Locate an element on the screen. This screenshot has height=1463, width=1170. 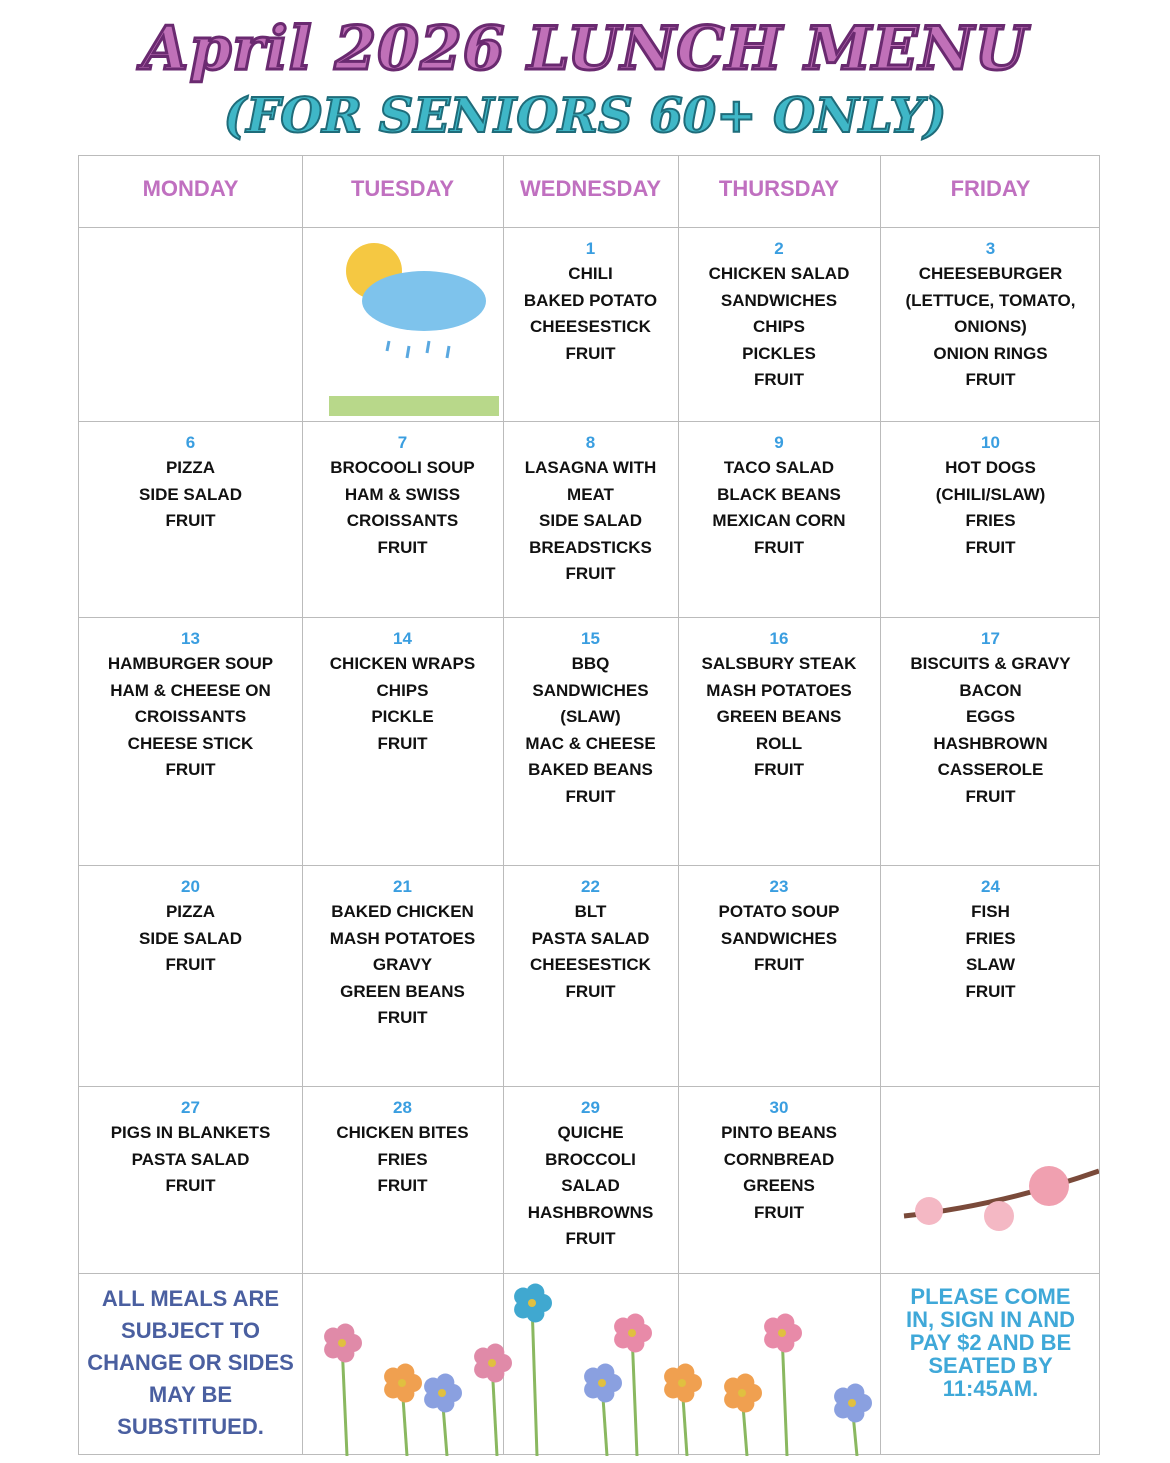
menu-item: GRAVY is located at coordinates (402, 964).